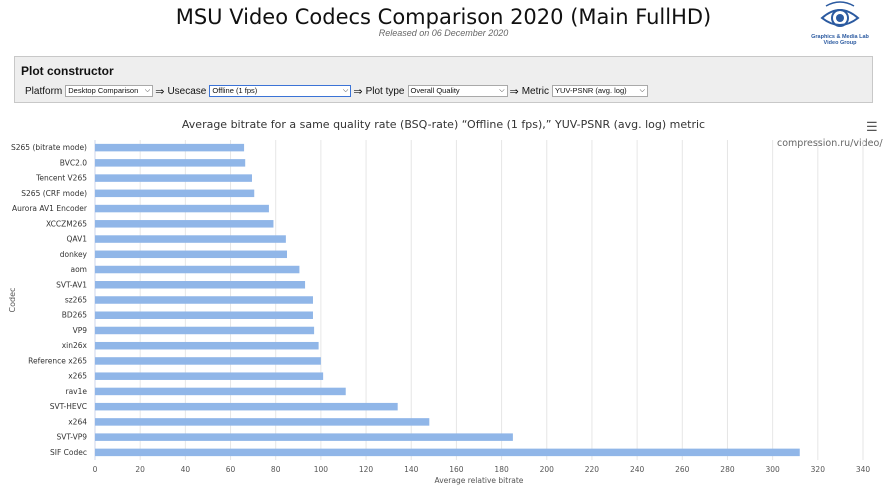 The width and height of the screenshot is (887, 487). What do you see at coordinates (280, 91) in the screenshot?
I see `usecase-select: Offline (1 fps) ⌵` at bounding box center [280, 91].